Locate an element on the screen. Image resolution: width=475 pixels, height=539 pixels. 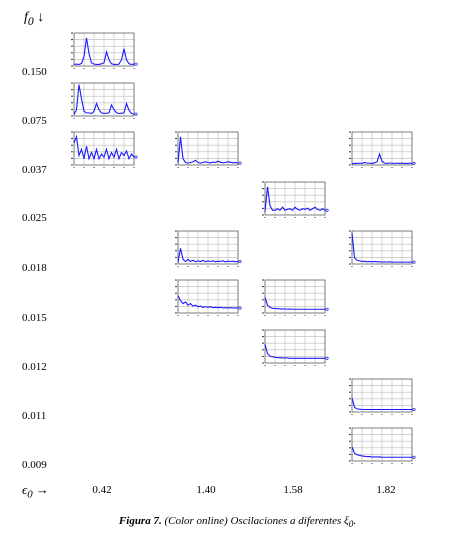
col-label-042: 0.42 is located at coordinates (102, 490).